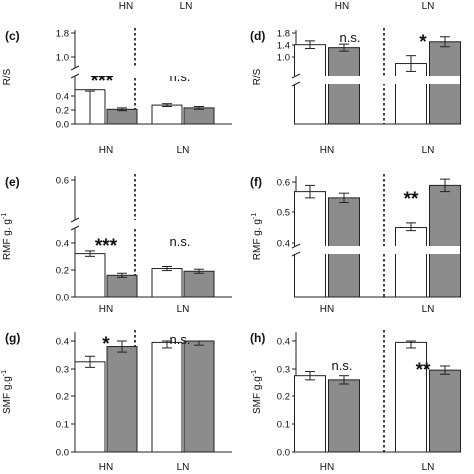  I want to click on panel-d: (d) R/S 1.01.41.8 HN n.s. LN *, so click(355, 92).